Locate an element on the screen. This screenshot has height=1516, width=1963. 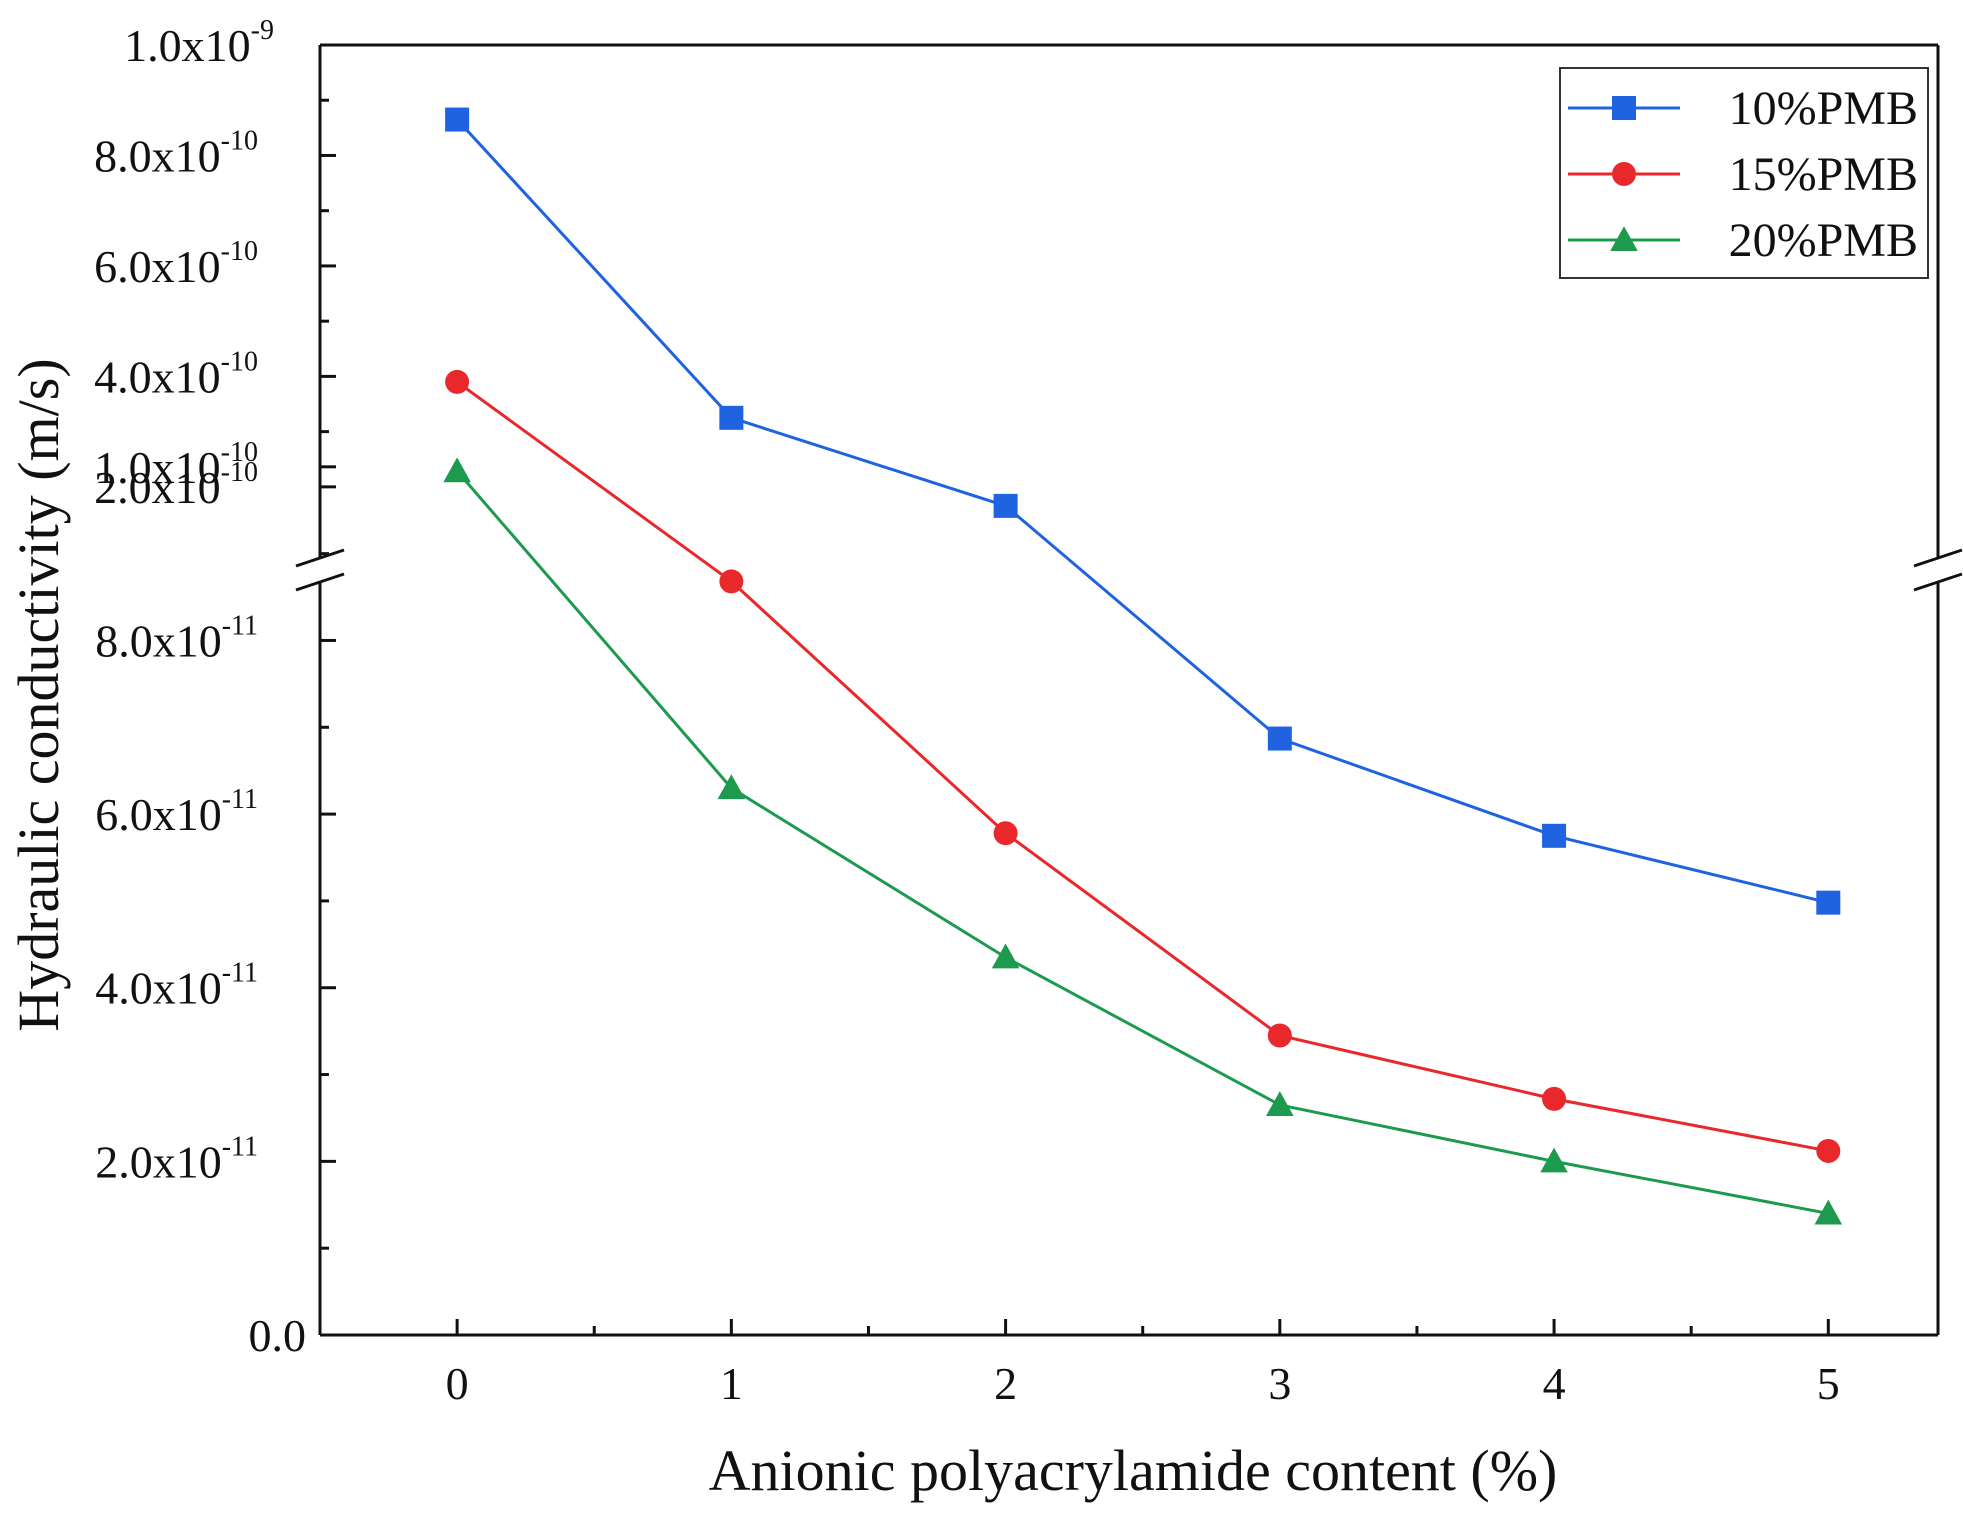
x-tick-label: 5 is located at coordinates (1828, 1383).